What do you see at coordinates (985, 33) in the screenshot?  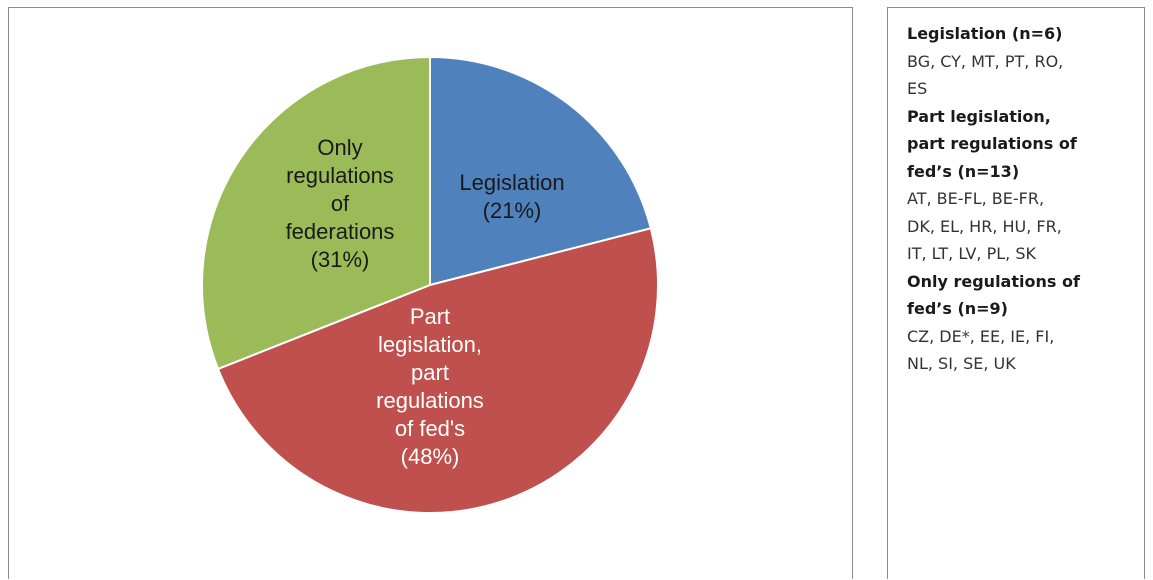 I see `legend-title-line: Legislation (n=6)` at bounding box center [985, 33].